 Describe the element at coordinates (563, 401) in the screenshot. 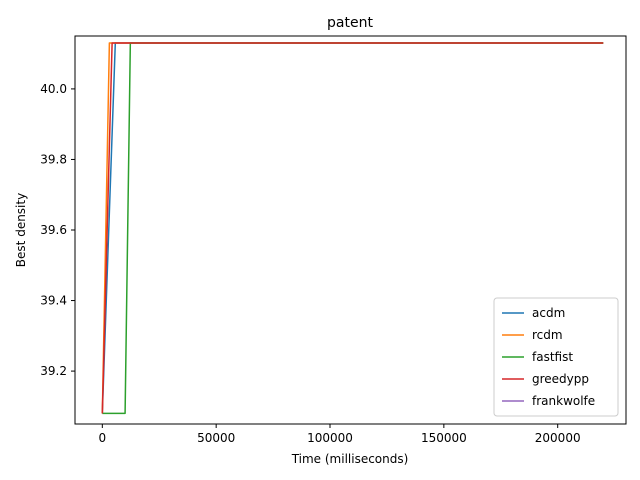

I see `legend-label-frankwolfe: frankwolfe` at that location.